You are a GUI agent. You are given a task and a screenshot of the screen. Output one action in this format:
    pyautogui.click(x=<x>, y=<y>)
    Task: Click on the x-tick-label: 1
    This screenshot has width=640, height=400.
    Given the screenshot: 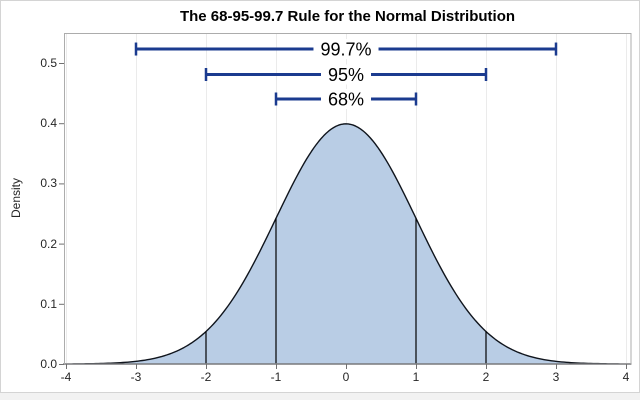 What is the action you would take?
    pyautogui.click(x=416, y=377)
    